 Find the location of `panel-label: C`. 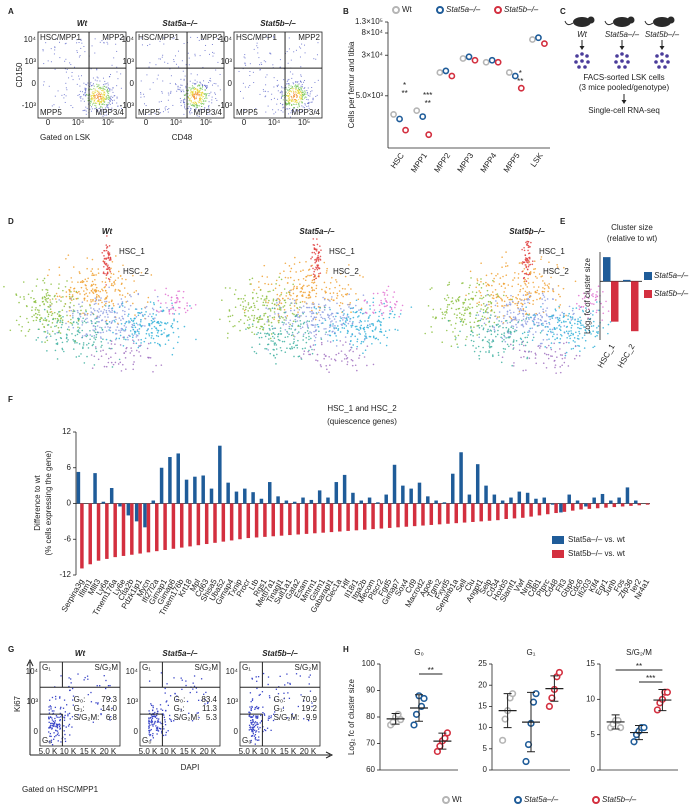

panel-label: C is located at coordinates (563, 11).